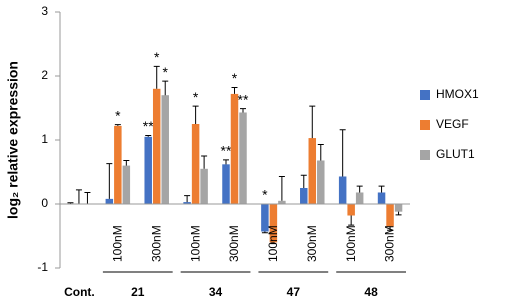  What do you see at coordinates (42, 267) in the screenshot?
I see `y-tick-label: -1` at bounding box center [42, 267].